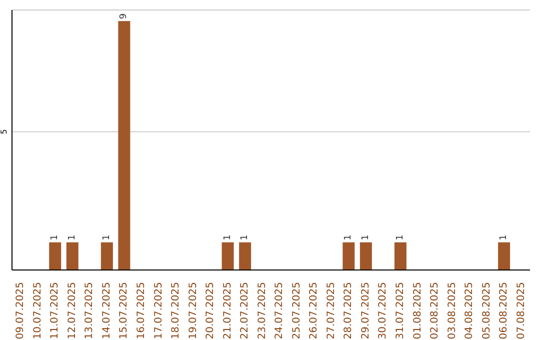 The width and height of the screenshot is (540, 340). What do you see at coordinates (452, 311) in the screenshot?
I see `x-tick-label: 03.08.2025` at bounding box center [452, 311].